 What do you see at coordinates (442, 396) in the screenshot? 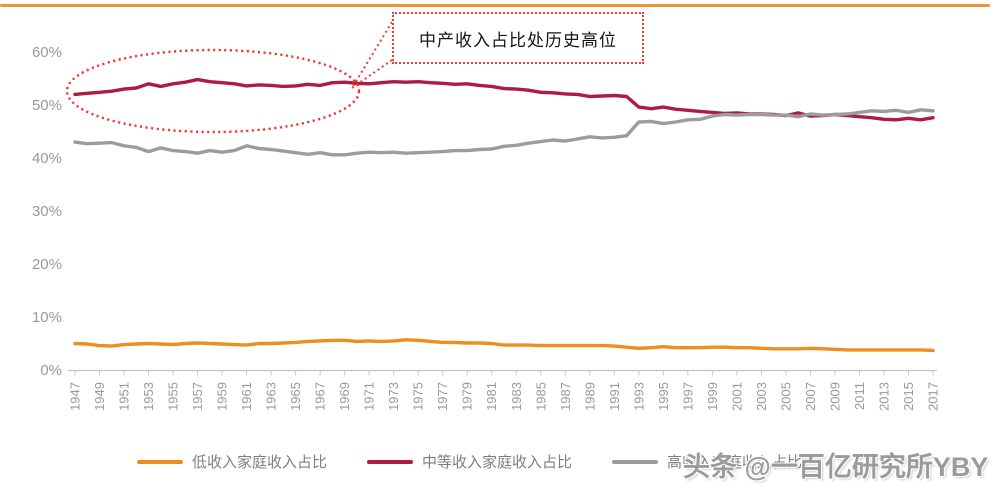
I see `x-axis-tick-label: 1977` at bounding box center [442, 396].